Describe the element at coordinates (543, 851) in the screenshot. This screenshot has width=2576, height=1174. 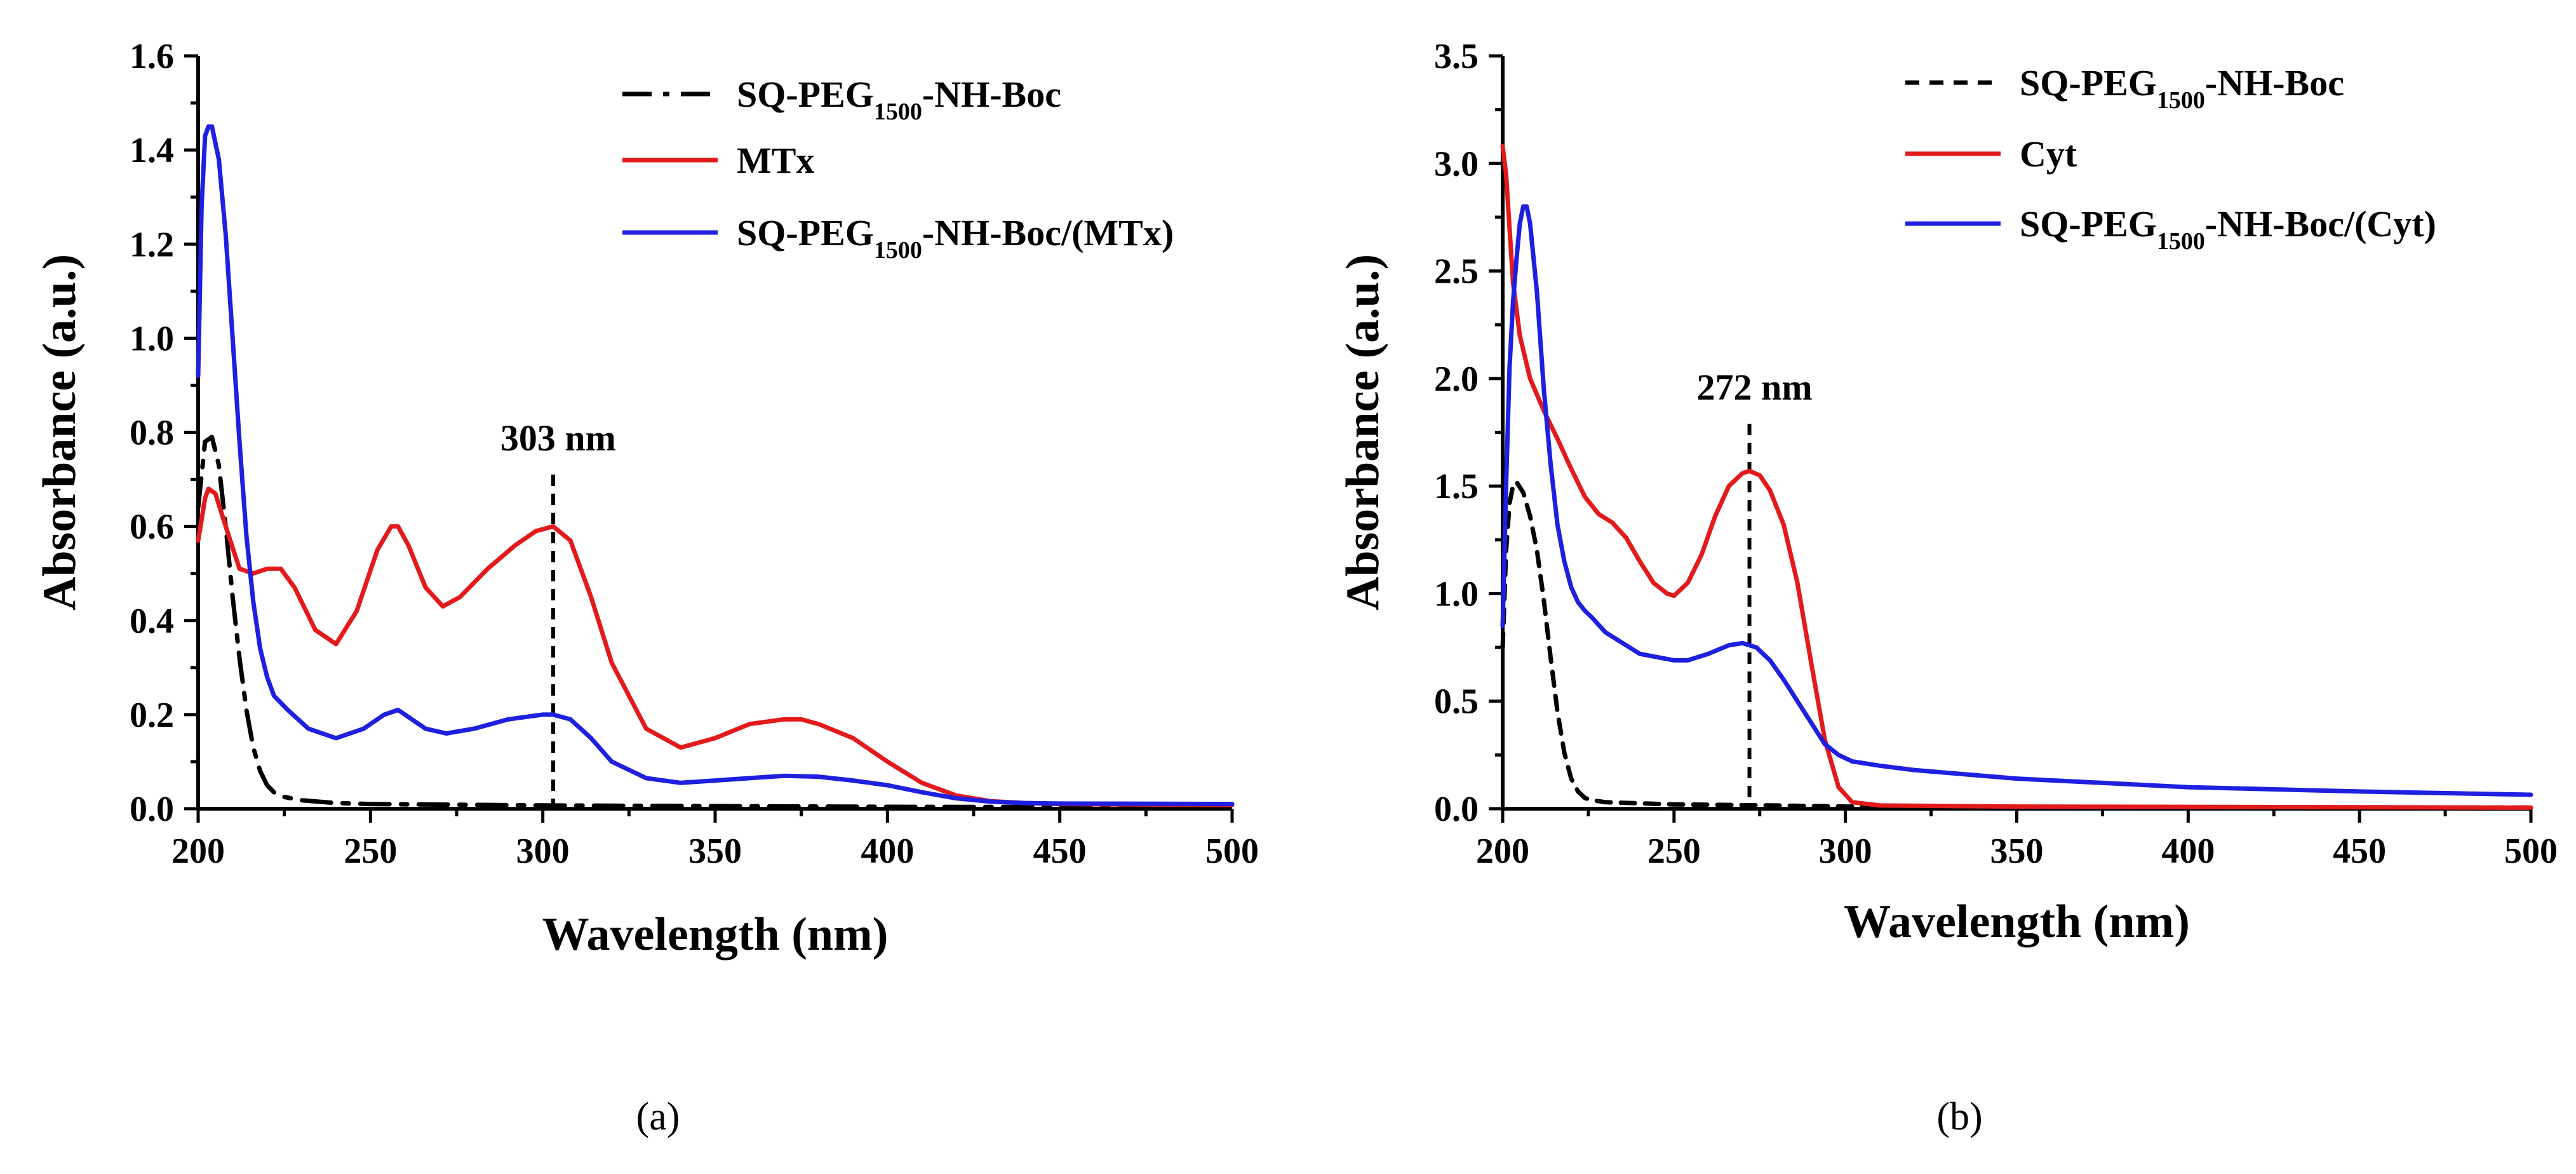
I see `panel-a-x-tick-label: 300` at that location.